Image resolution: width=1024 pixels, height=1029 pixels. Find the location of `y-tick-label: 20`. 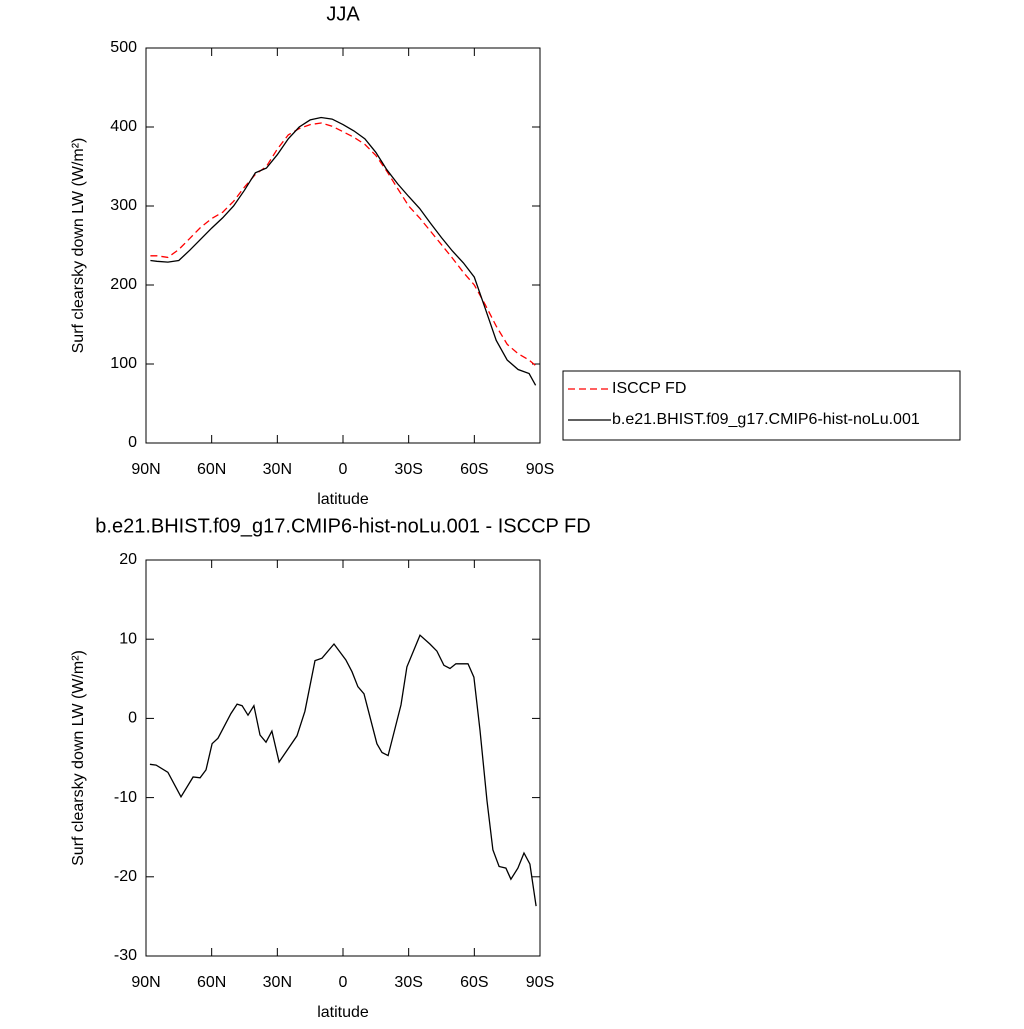

y-tick-label: 20 is located at coordinates (128, 559).